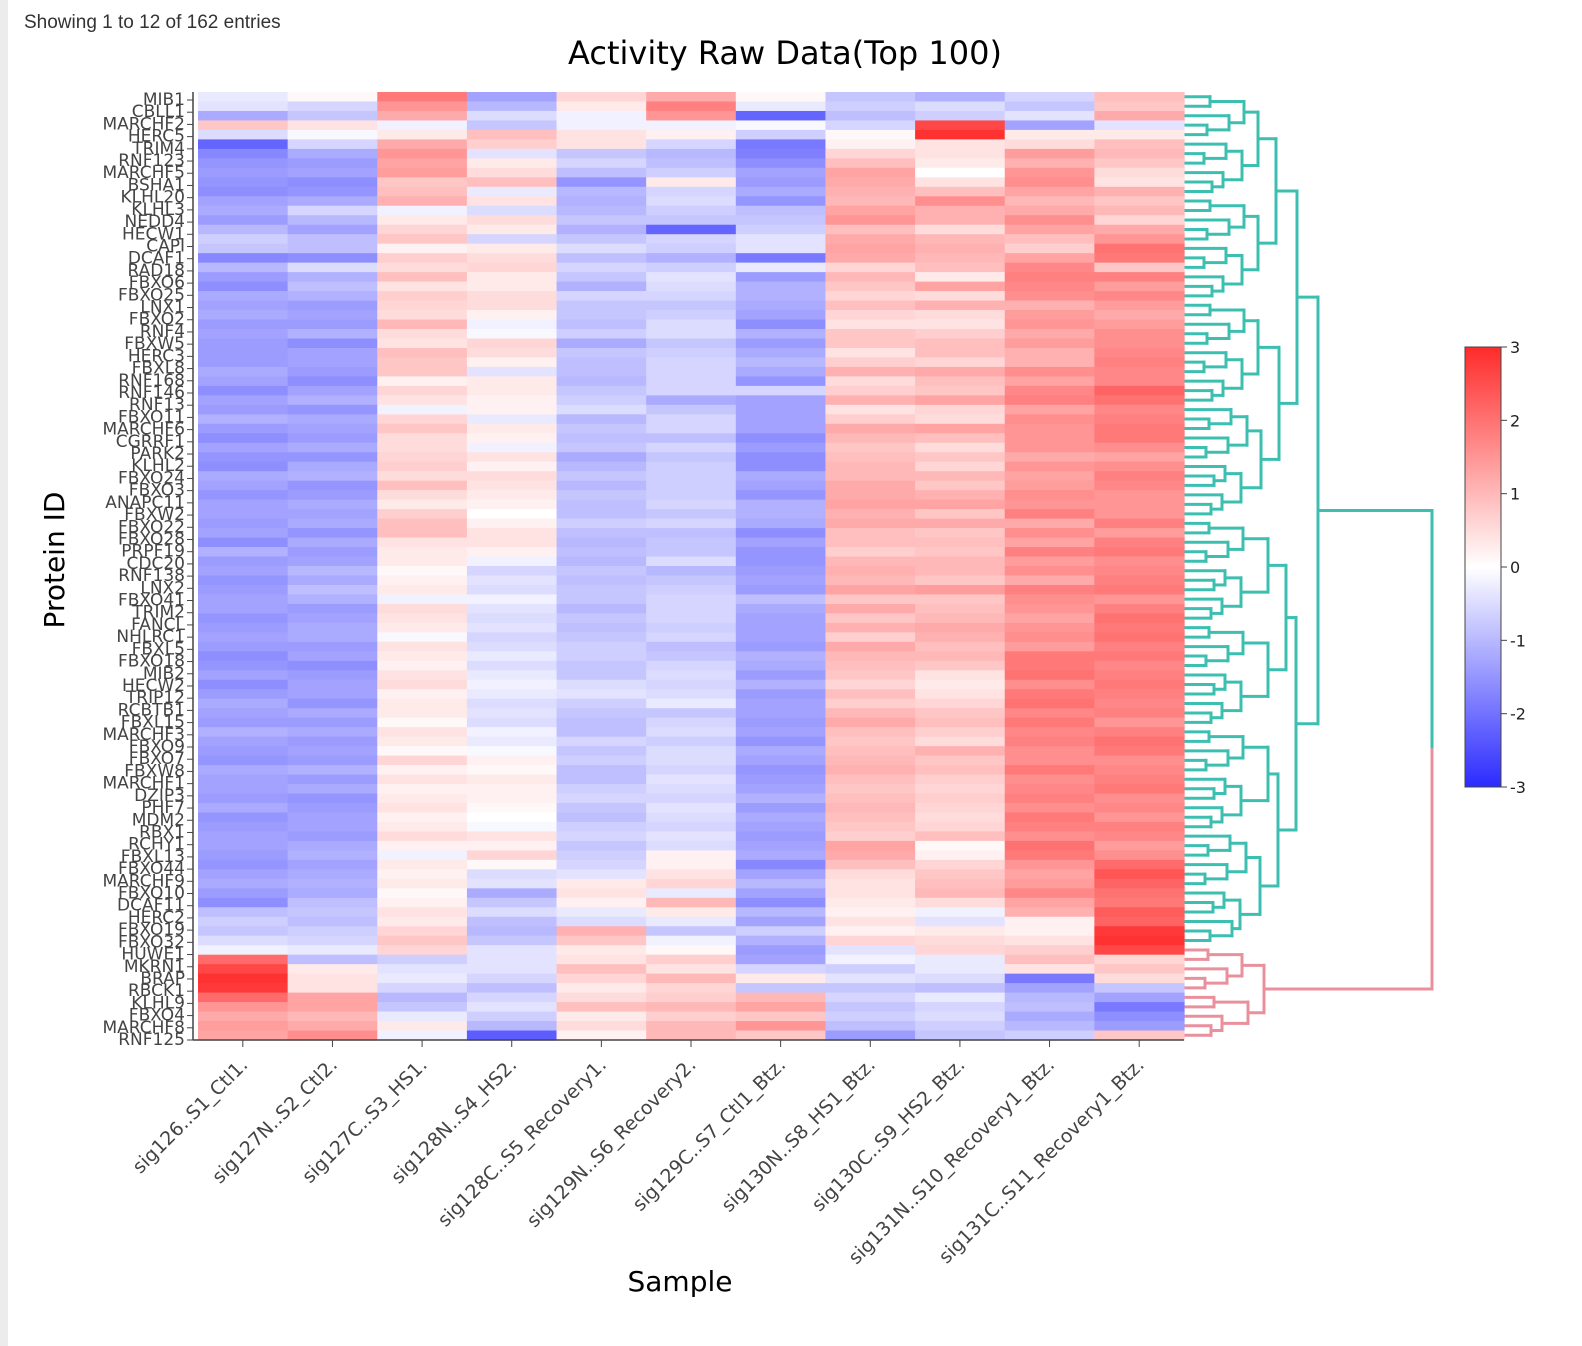  What do you see at coordinates (54, 560) in the screenshot?
I see `y-axis-label: Protein ID` at bounding box center [54, 560].